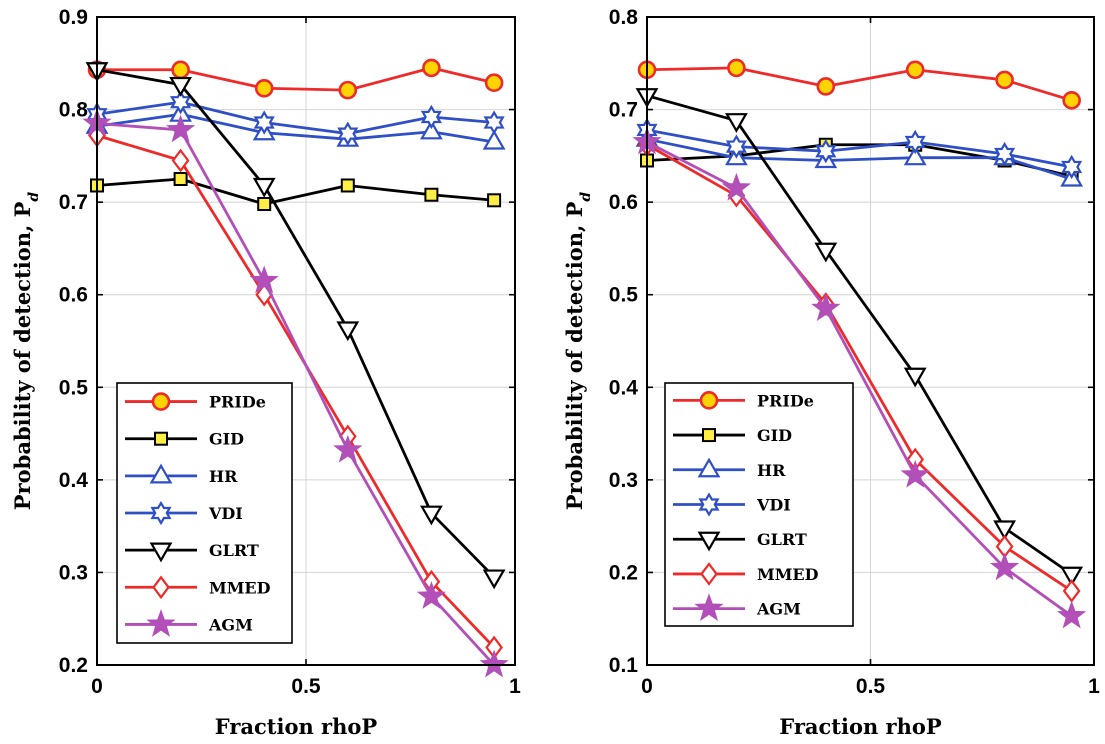 The width and height of the screenshot is (1105, 744). I want to click on series-gid, so click(296, 191).